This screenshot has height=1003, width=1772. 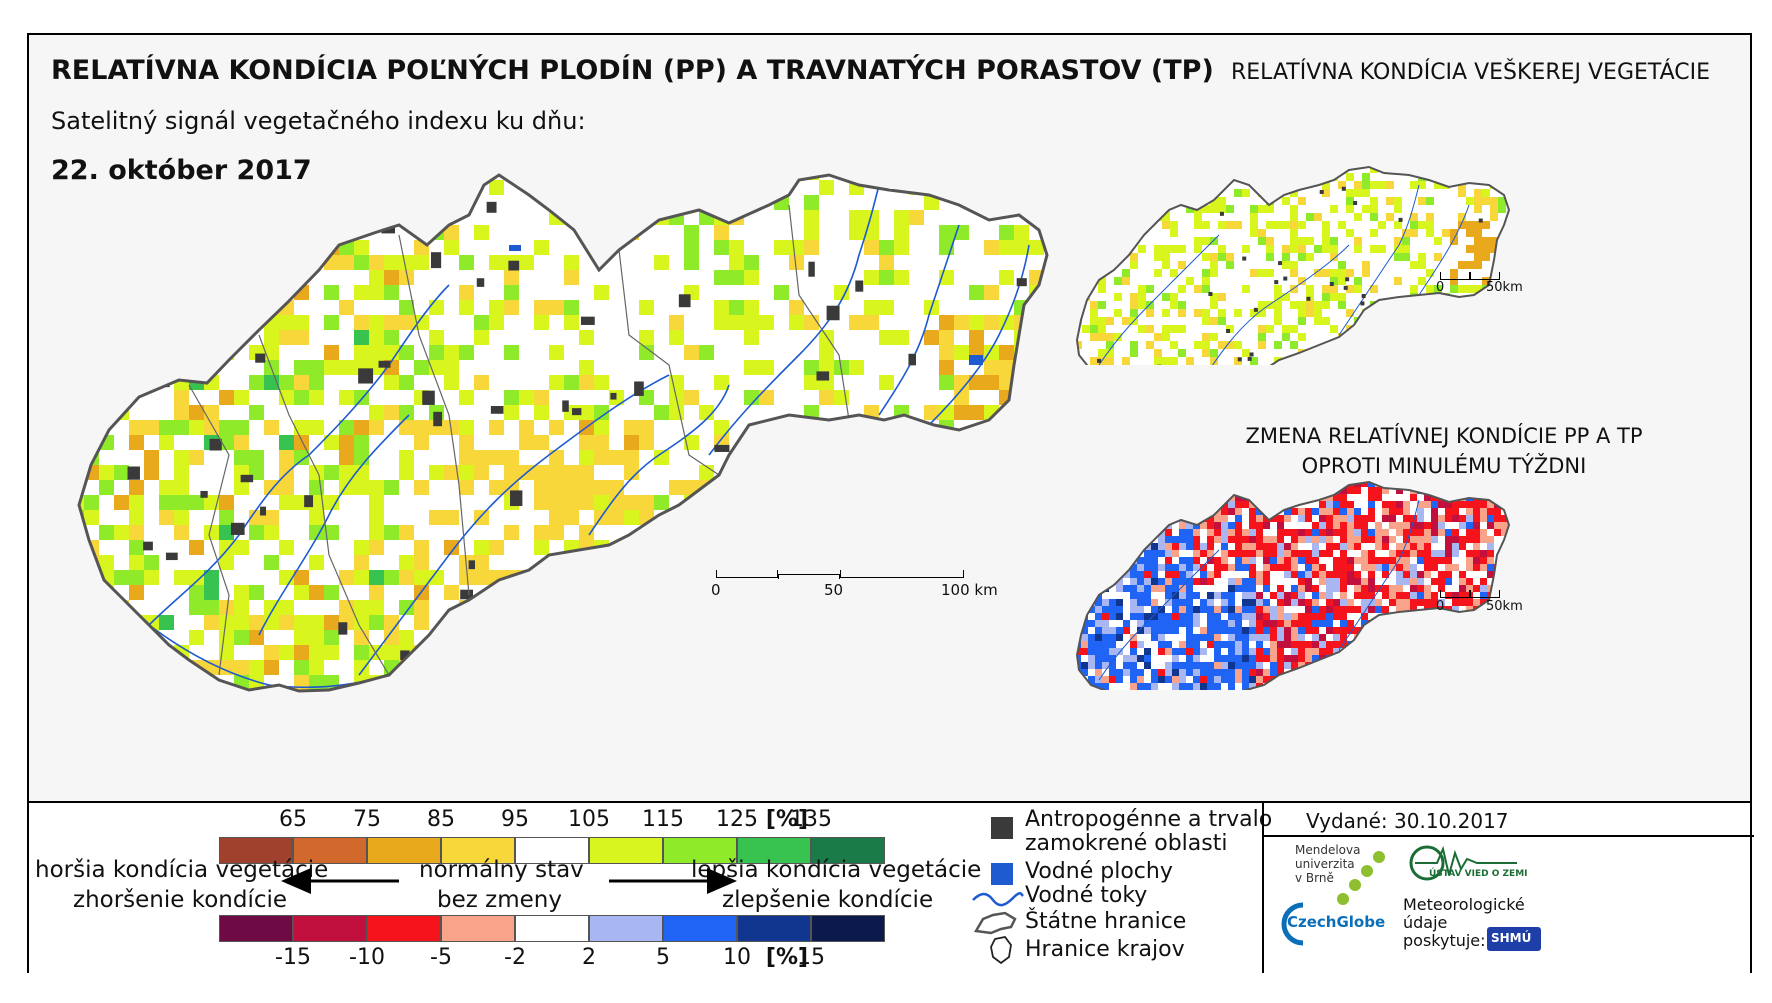 What do you see at coordinates (787, 819) in the screenshot?
I see `condition-unit: [%]` at bounding box center [787, 819].